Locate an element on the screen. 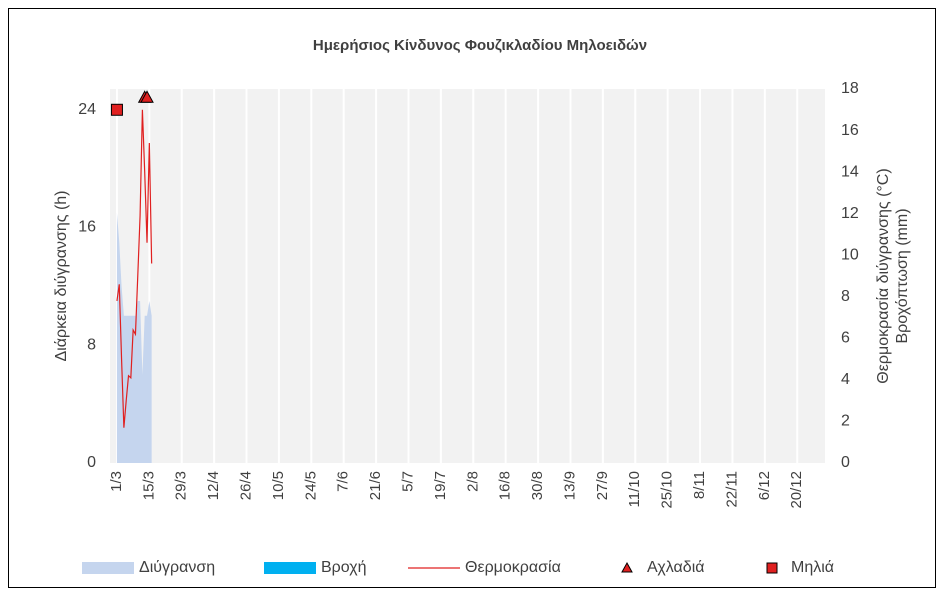 The height and width of the screenshot is (601, 944). x-tick-label: 29/3 is located at coordinates (181, 485).